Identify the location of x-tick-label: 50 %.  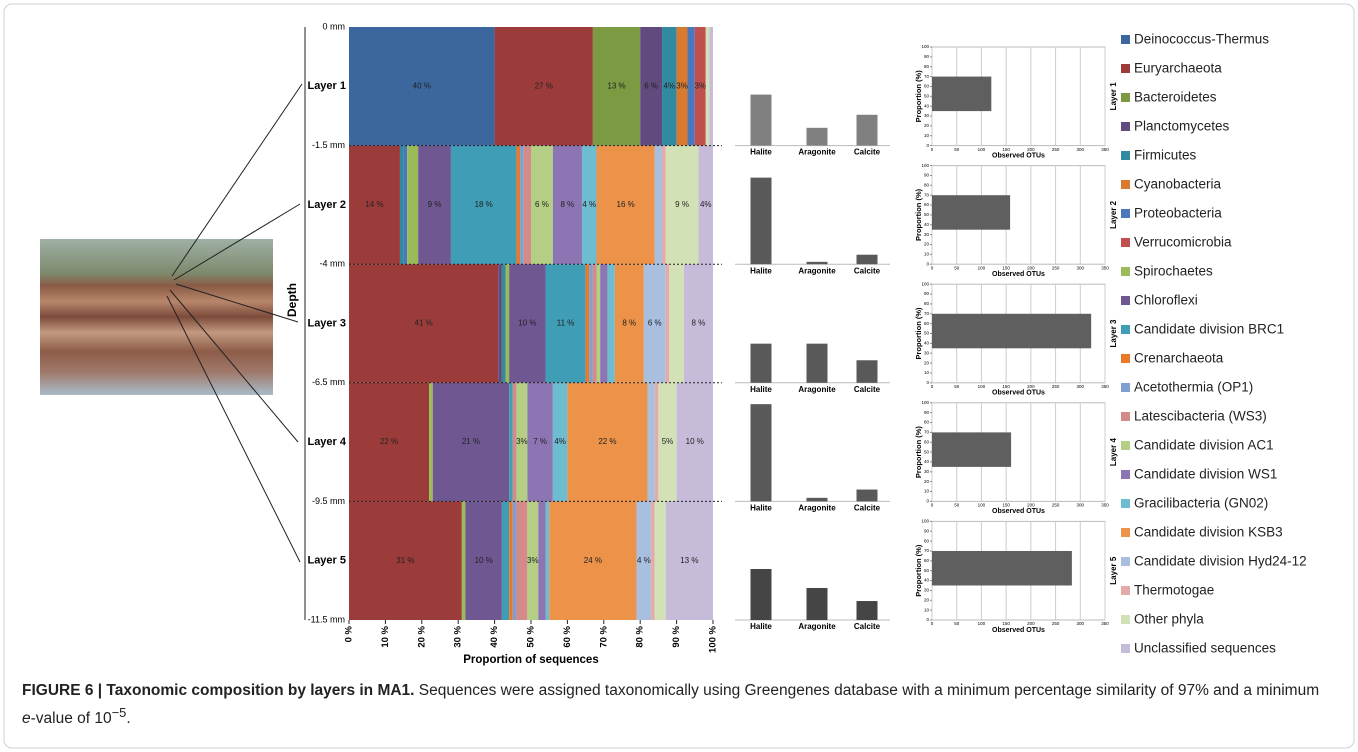
(531, 636).